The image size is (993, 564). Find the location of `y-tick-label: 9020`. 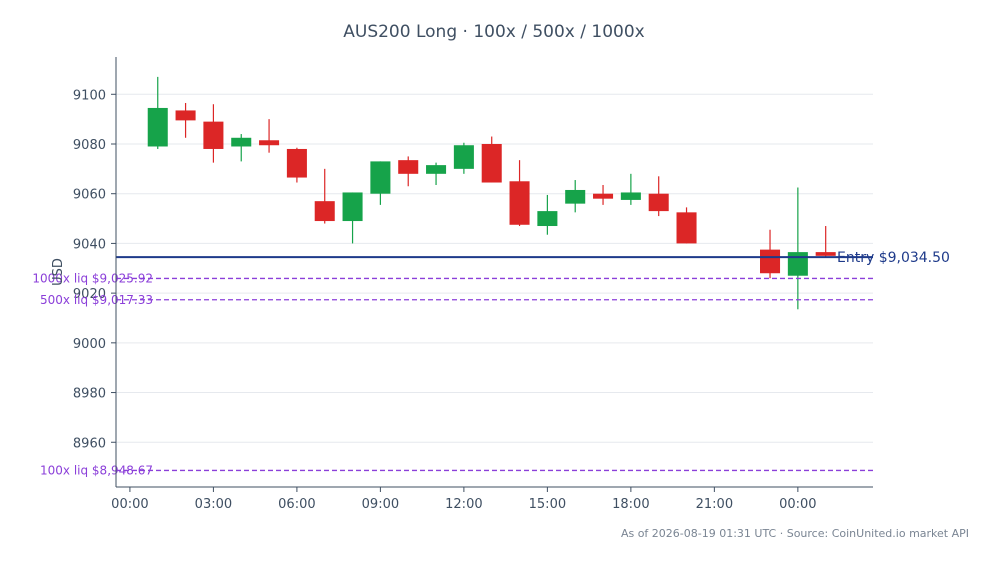

y-tick-label: 9020 is located at coordinates (89, 294).